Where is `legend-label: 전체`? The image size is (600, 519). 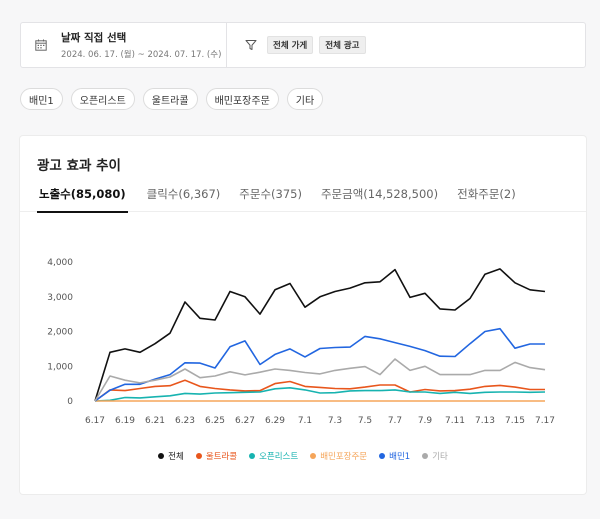
legend-label: 전체 is located at coordinates (176, 457).